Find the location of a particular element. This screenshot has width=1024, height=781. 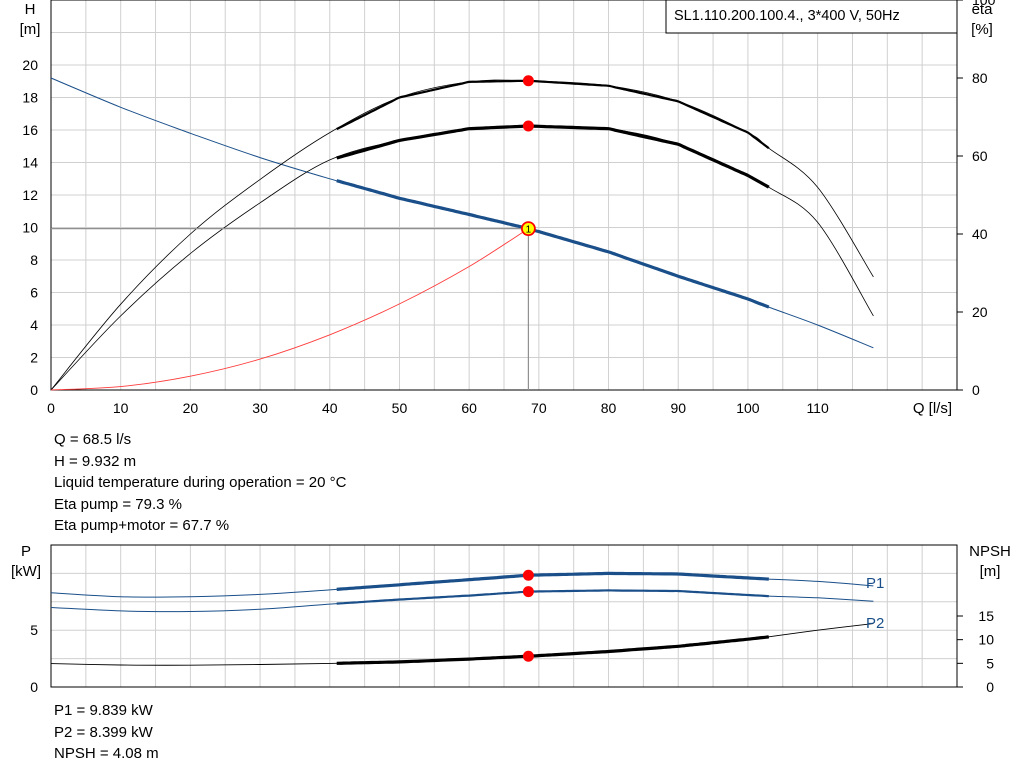

chart-title: SL1.110.200.100.4., 3*400 V, 50Hz is located at coordinates (787, 16).